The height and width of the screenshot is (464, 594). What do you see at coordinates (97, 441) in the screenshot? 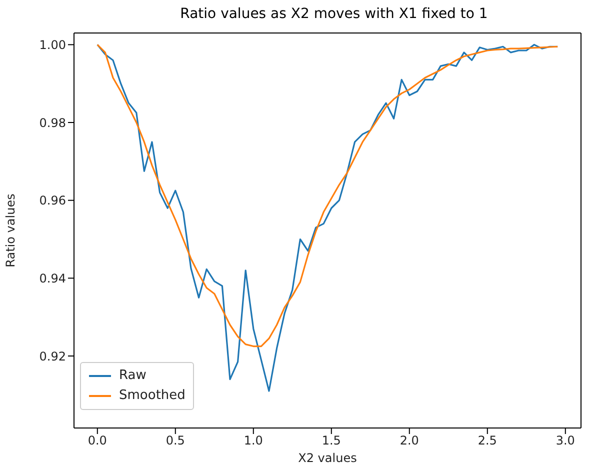
I see `x-tick-label: 0.0` at bounding box center [97, 441].